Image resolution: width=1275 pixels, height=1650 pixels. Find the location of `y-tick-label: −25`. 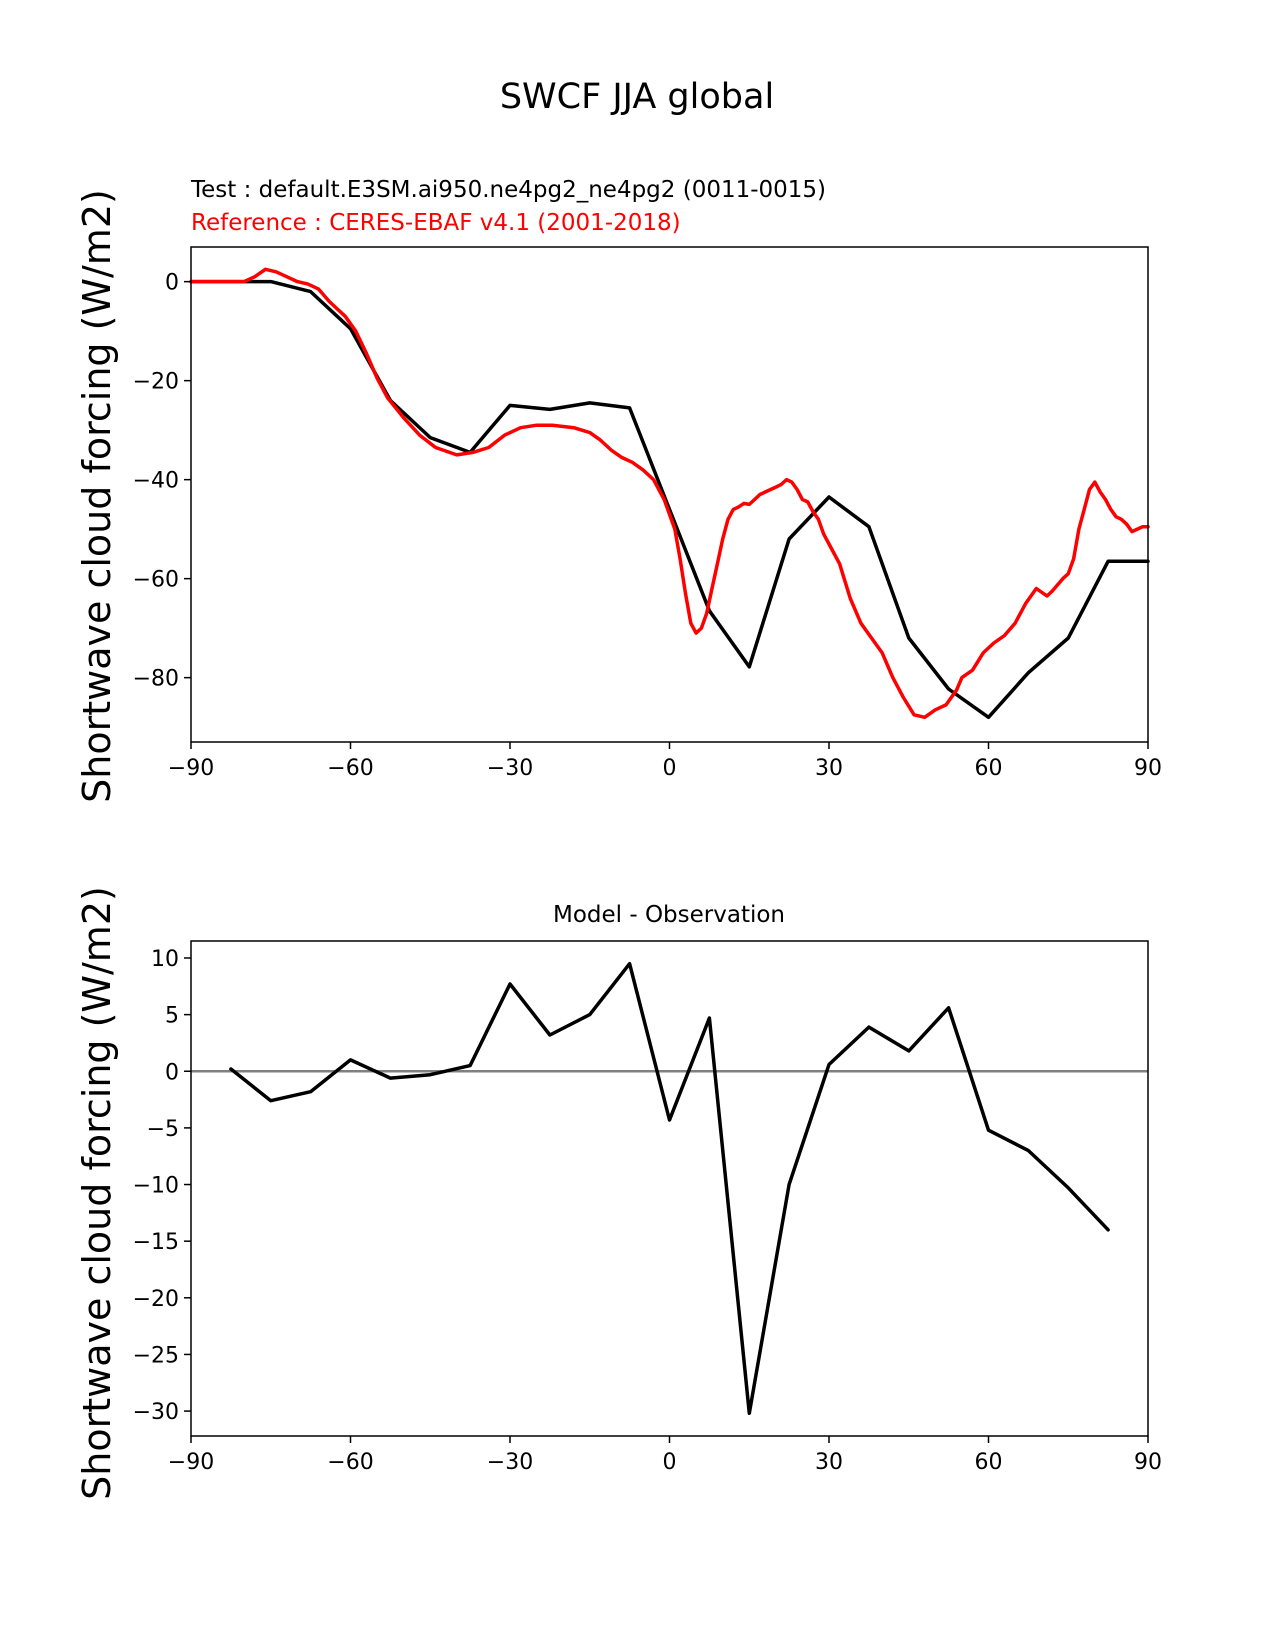

y-tick-label: −25 is located at coordinates (156, 1355).